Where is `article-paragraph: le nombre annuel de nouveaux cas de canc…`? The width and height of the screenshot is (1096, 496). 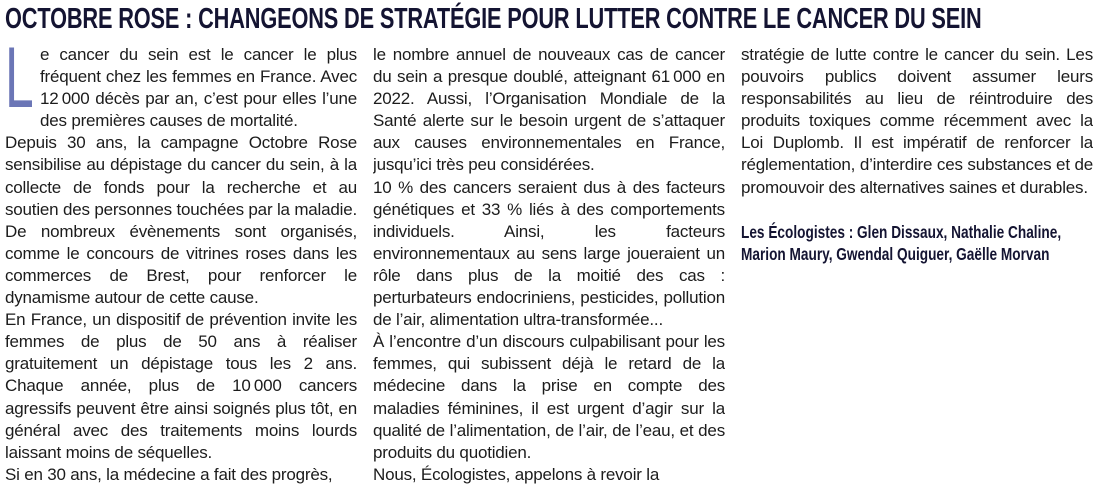 article-paragraph: le nombre annuel de nouveaux cas de canc… is located at coordinates (549, 110).